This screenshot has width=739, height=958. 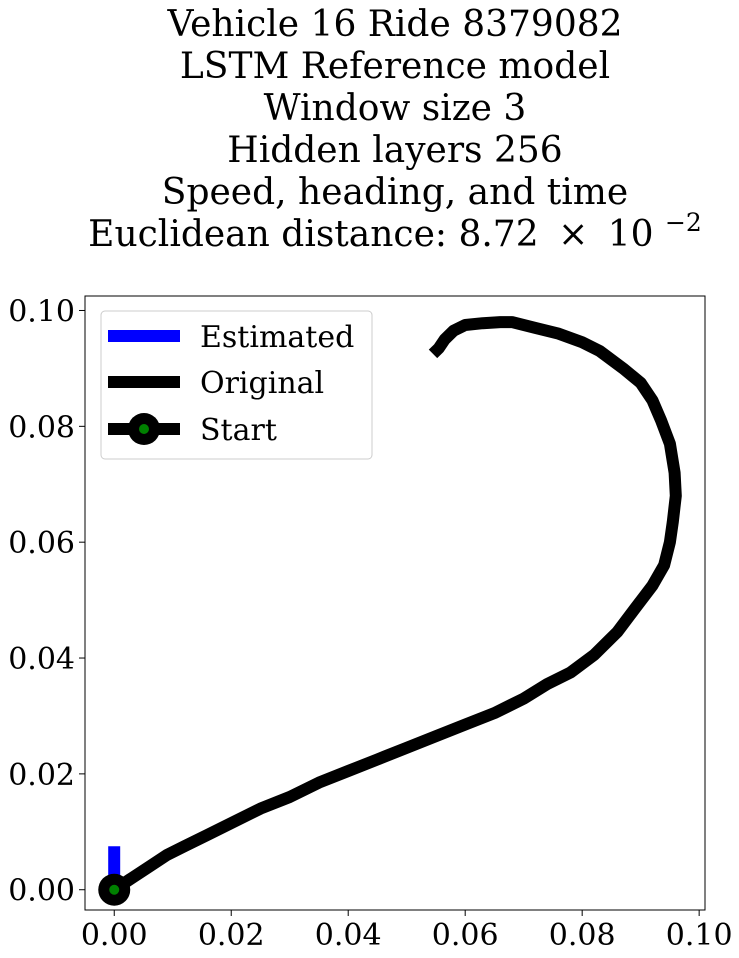 I want to click on legend: Estimated Original Start, so click(x=236, y=385).